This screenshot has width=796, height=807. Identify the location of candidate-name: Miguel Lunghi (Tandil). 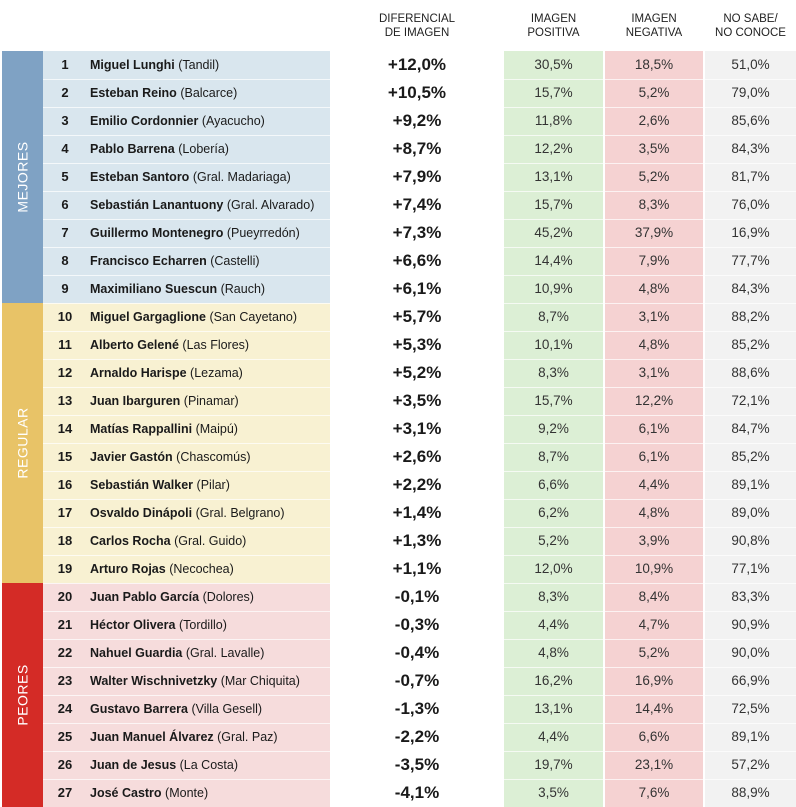
(210, 65).